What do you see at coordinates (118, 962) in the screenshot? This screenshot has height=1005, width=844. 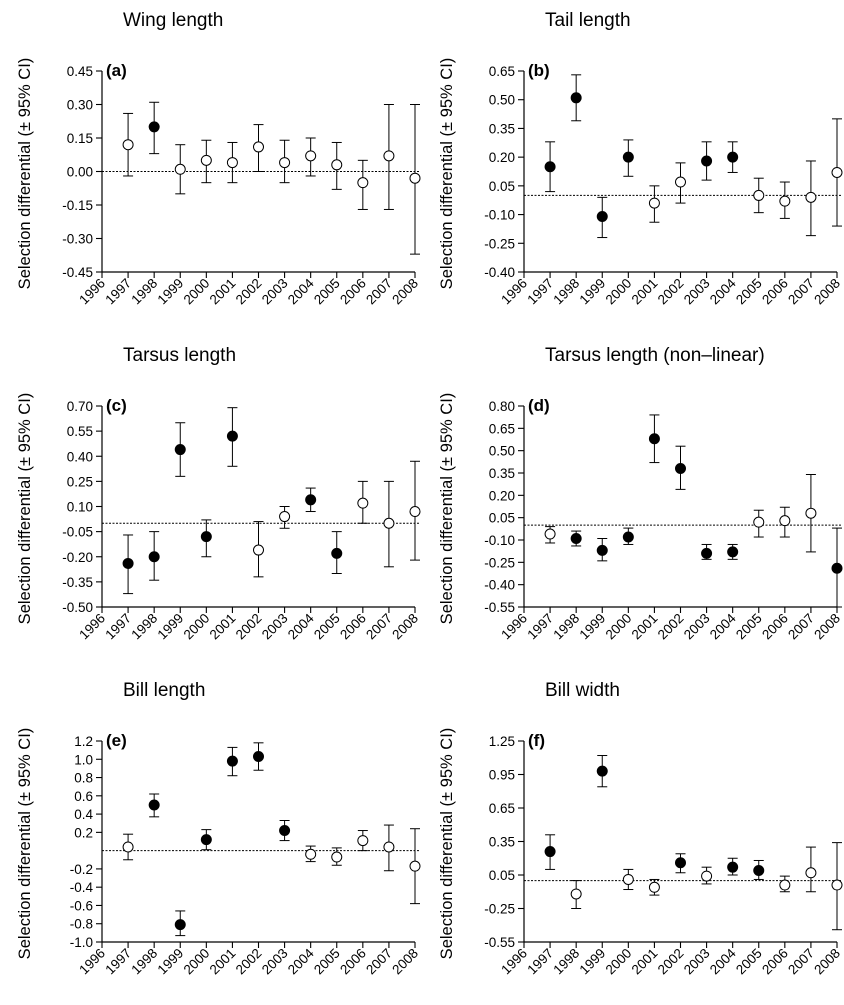 I see `chart-5-x-tick-label: 1997` at bounding box center [118, 962].